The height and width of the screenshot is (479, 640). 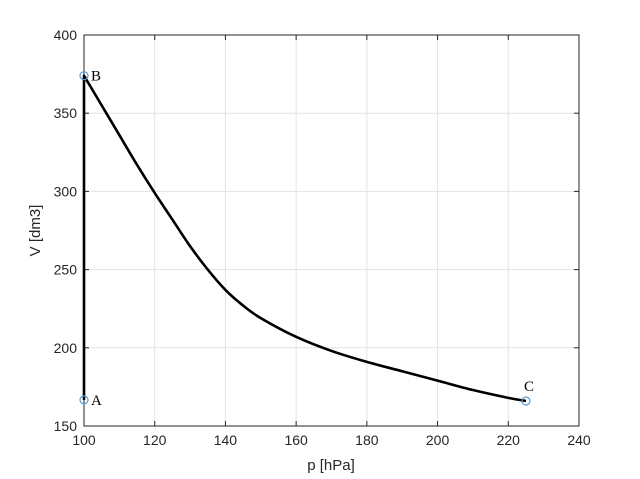 I want to click on x-axis-label: p [hPa], so click(x=331, y=465).